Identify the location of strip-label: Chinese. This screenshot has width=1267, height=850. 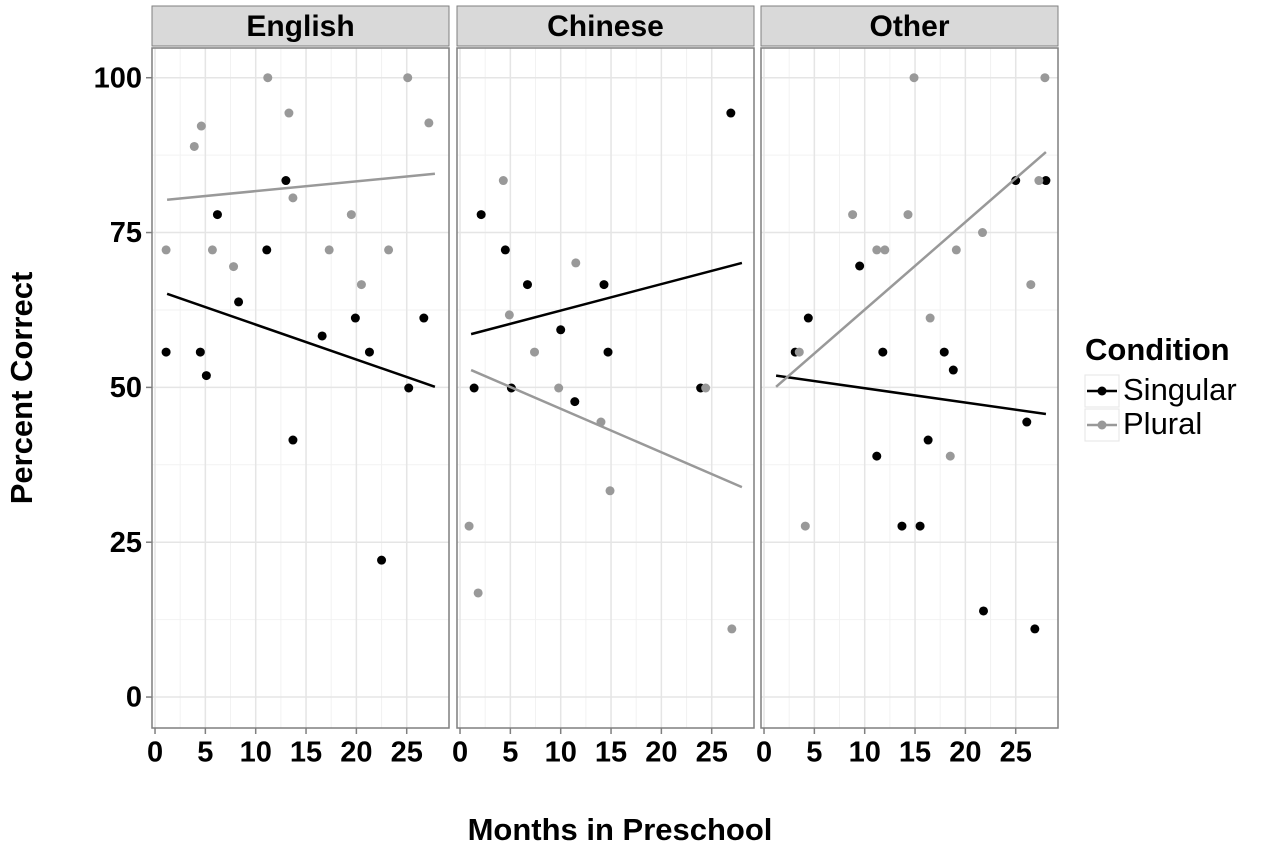
(605, 26).